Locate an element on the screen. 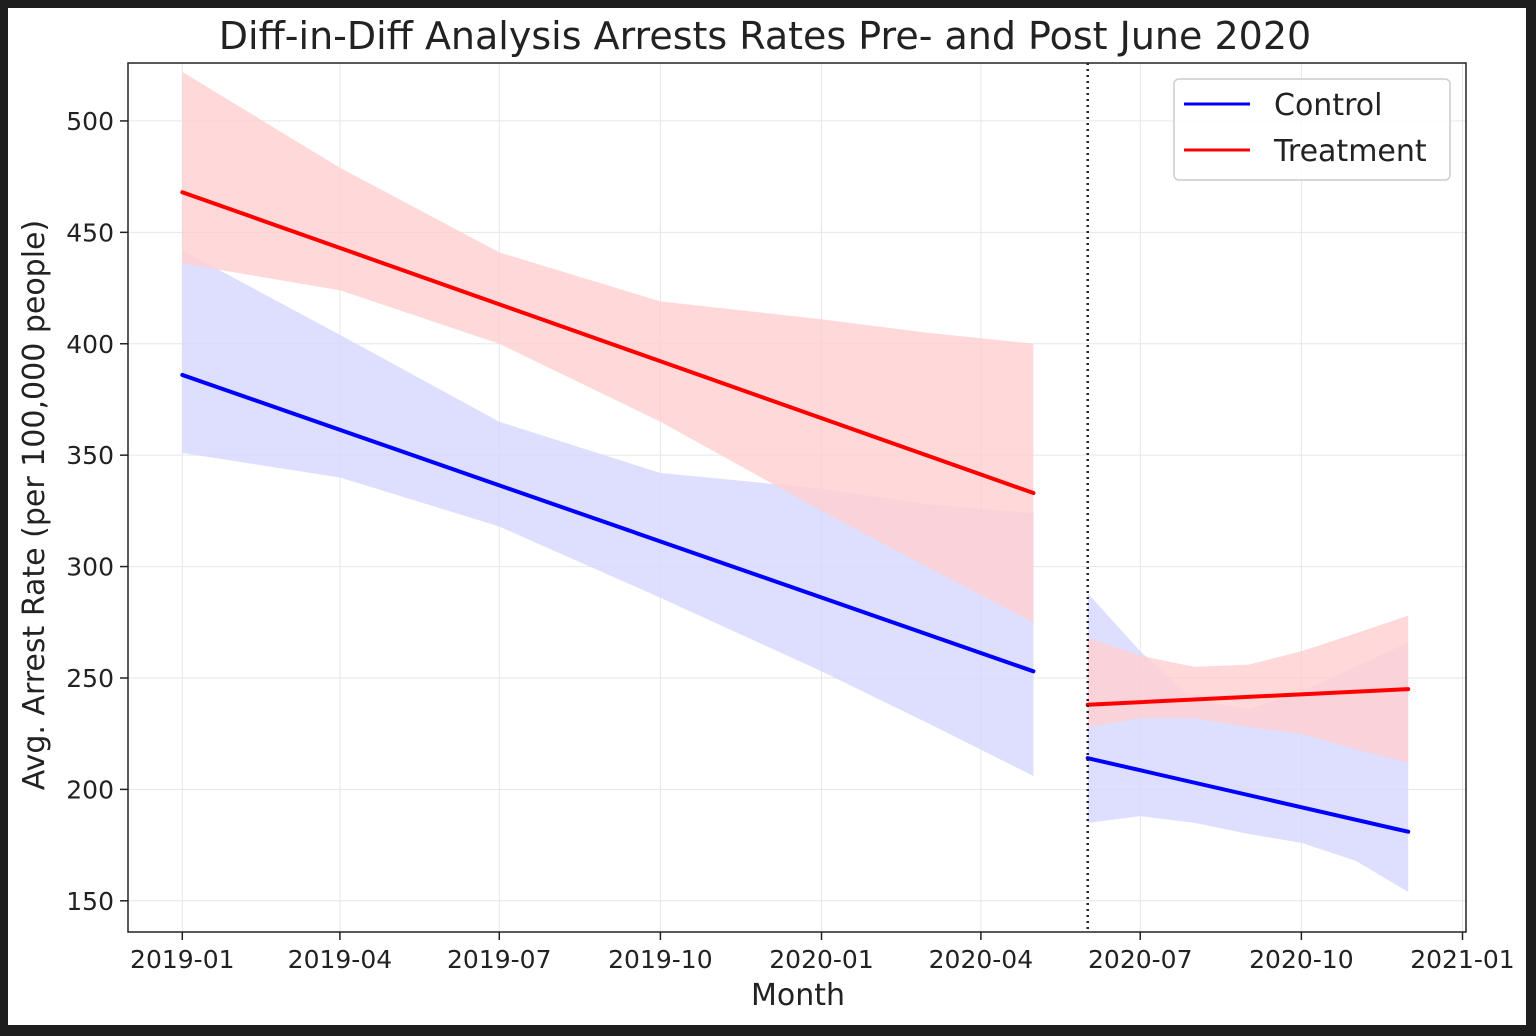 Image resolution: width=1536 pixels, height=1036 pixels. y-tick-label: 150 is located at coordinates (90, 901).